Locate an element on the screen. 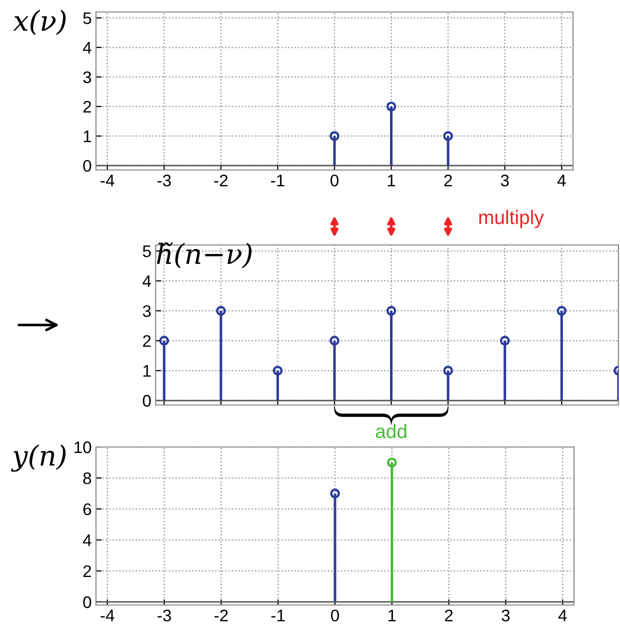  y-axis-title: h̃(n−ν) is located at coordinates (204, 255).